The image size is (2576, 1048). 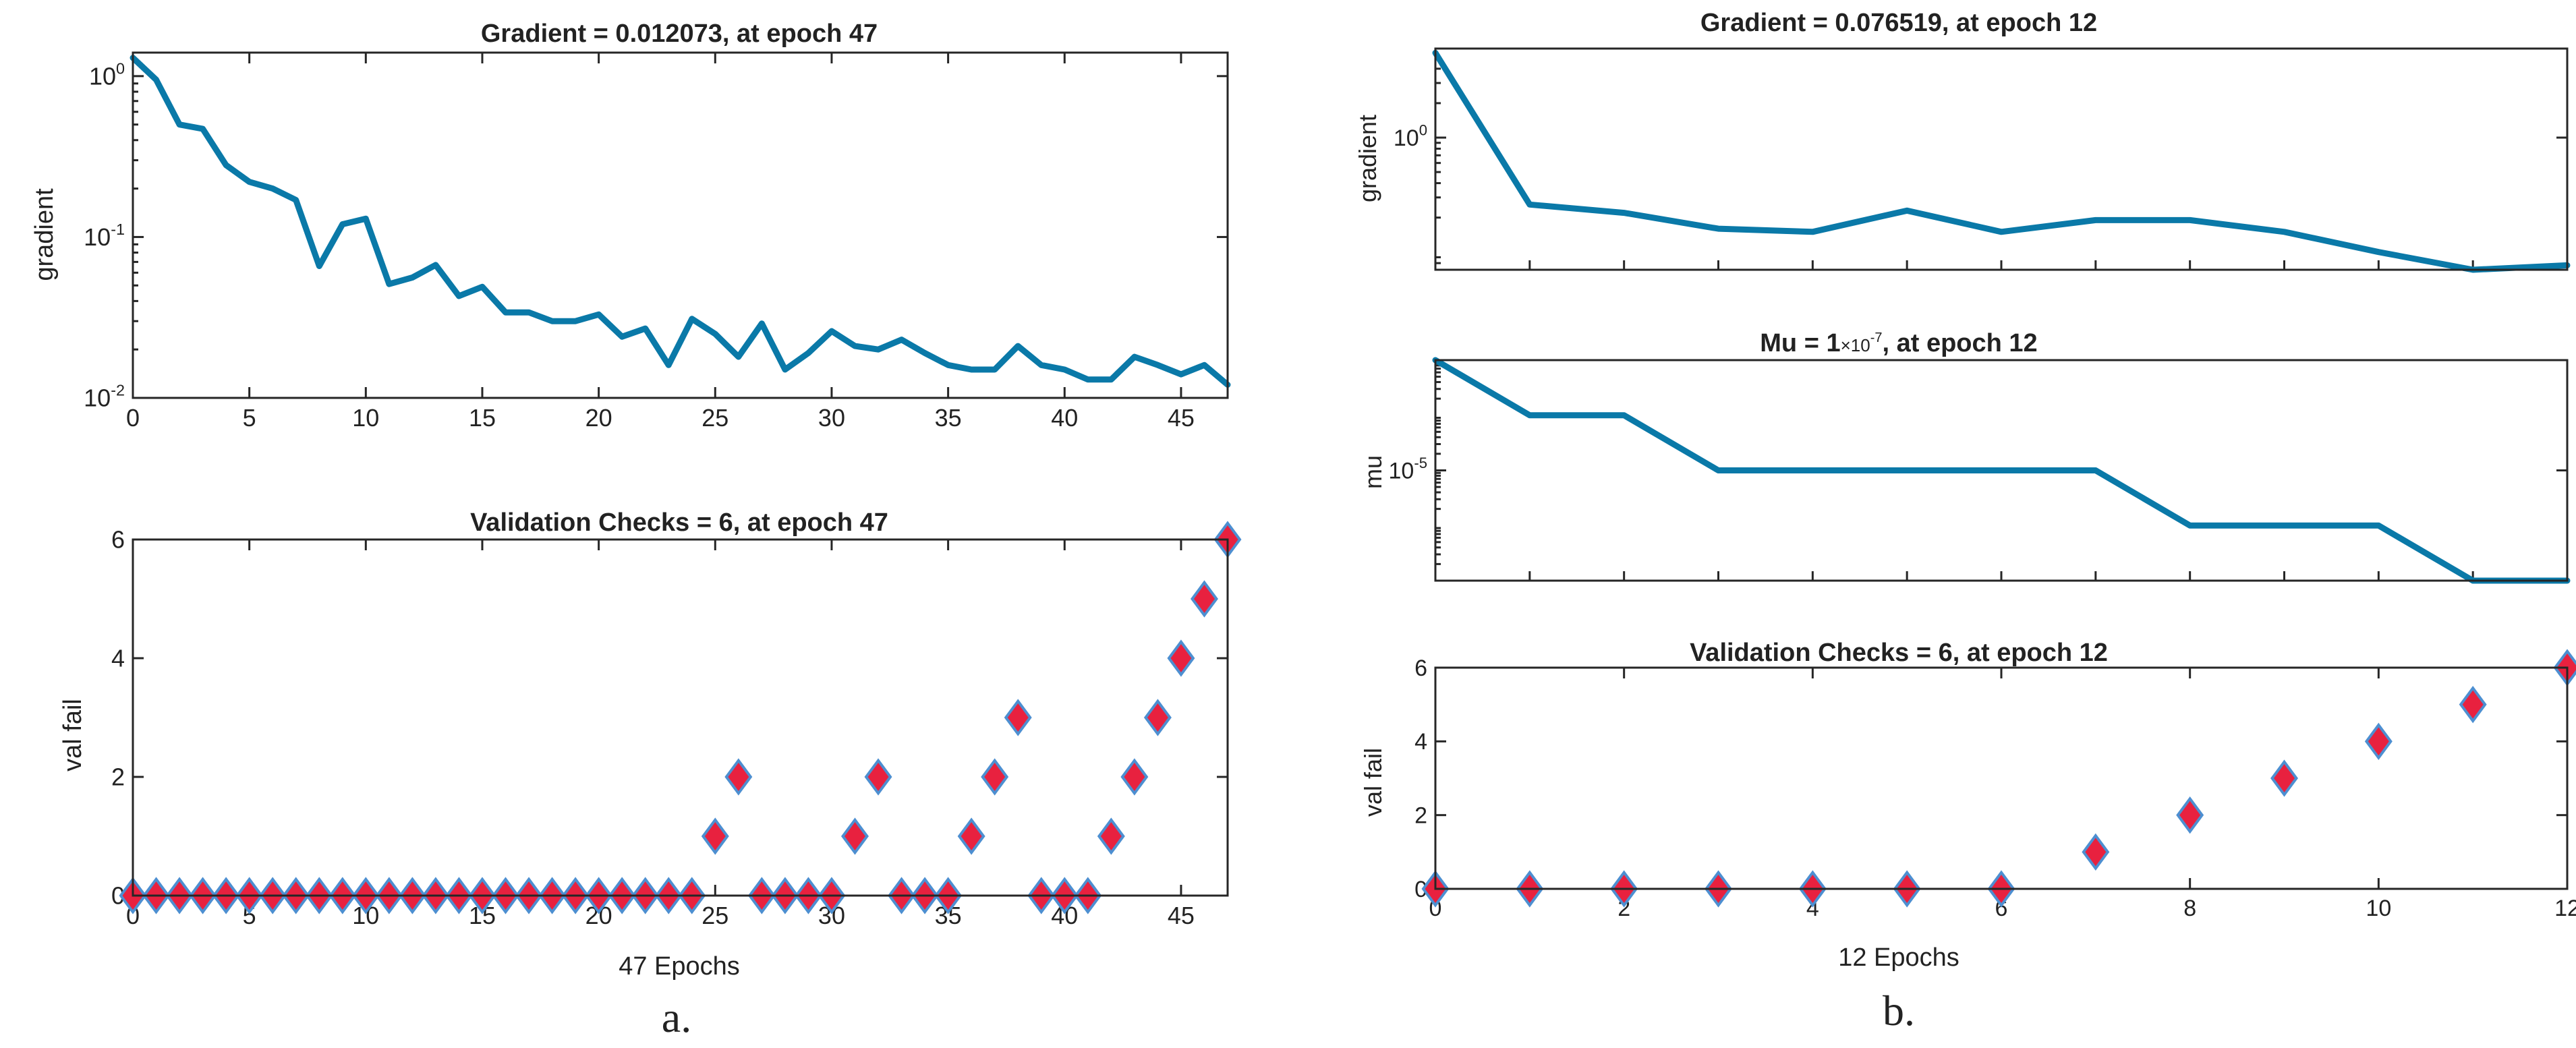 I want to click on plot-b-mu: Mu = 1×10-7, at epoch 12 mu 10⁻⁵, so click(x=1965, y=457).